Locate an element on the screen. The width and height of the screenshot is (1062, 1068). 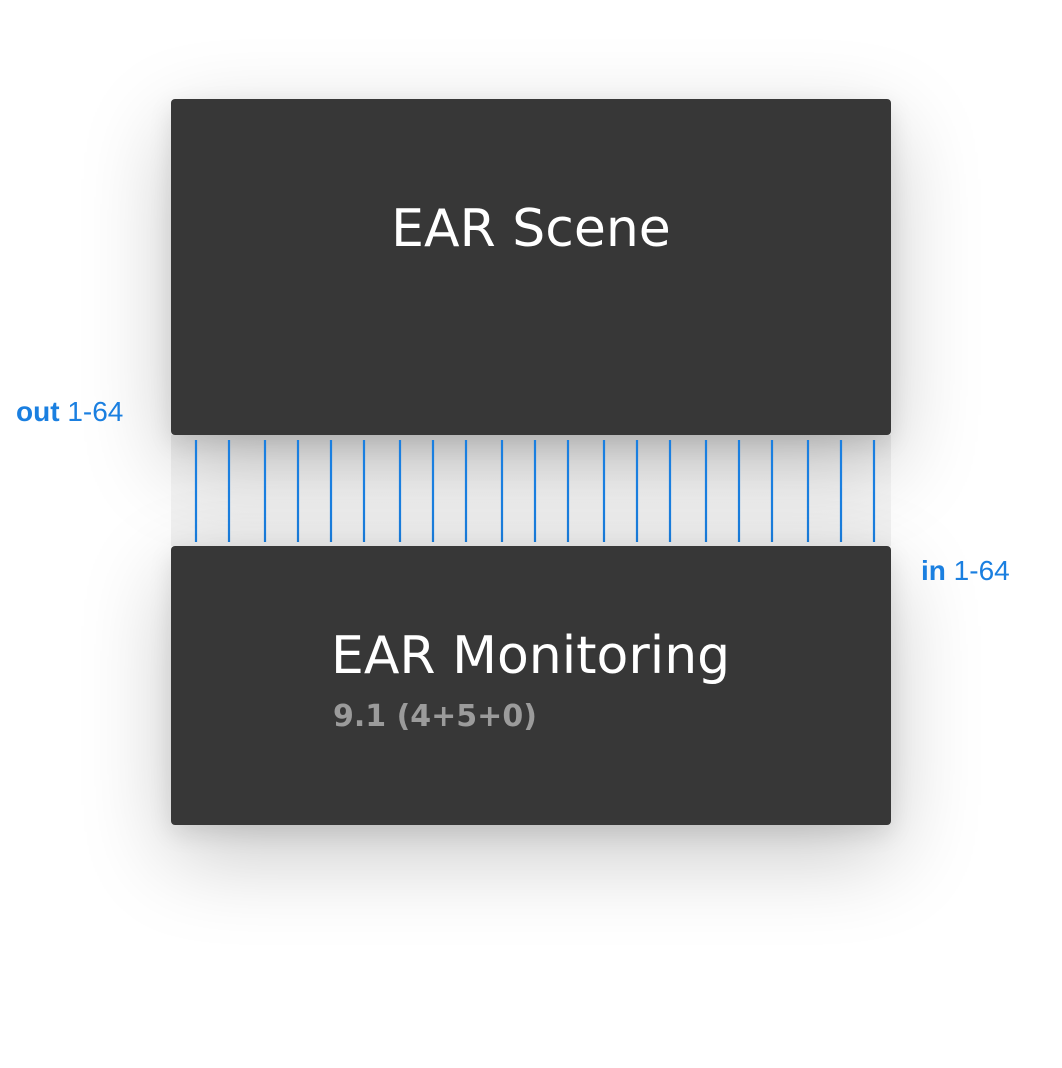
channel-connector-lines is located at coordinates (535, 491).